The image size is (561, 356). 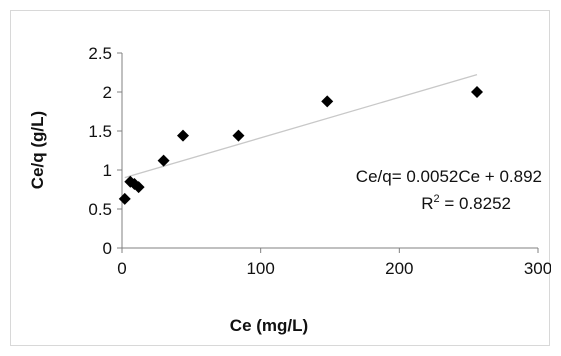 I want to click on y-tick-label: 2, so click(x=107, y=92).